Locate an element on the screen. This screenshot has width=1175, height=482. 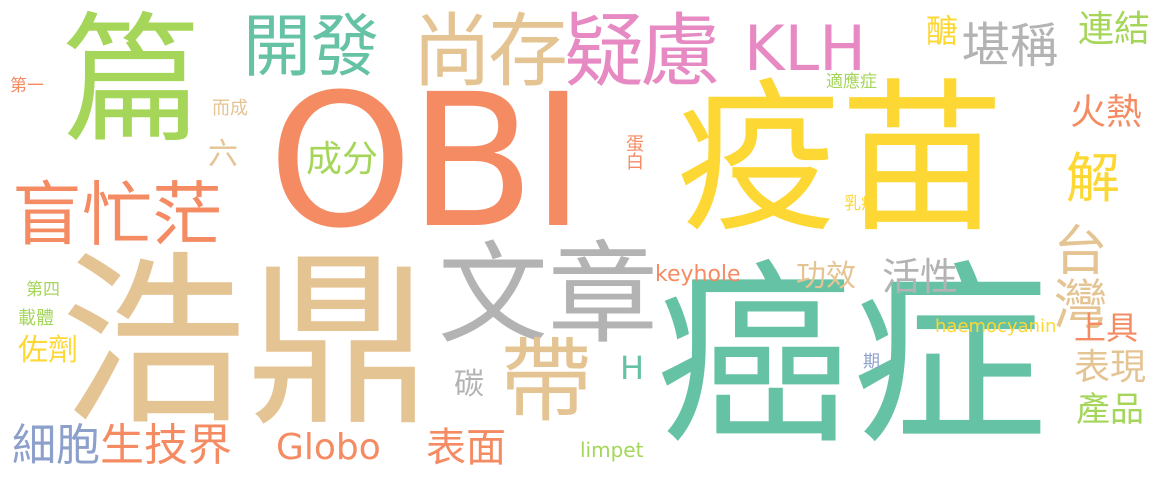
word-products: 產品 is located at coordinates (1110, 410).